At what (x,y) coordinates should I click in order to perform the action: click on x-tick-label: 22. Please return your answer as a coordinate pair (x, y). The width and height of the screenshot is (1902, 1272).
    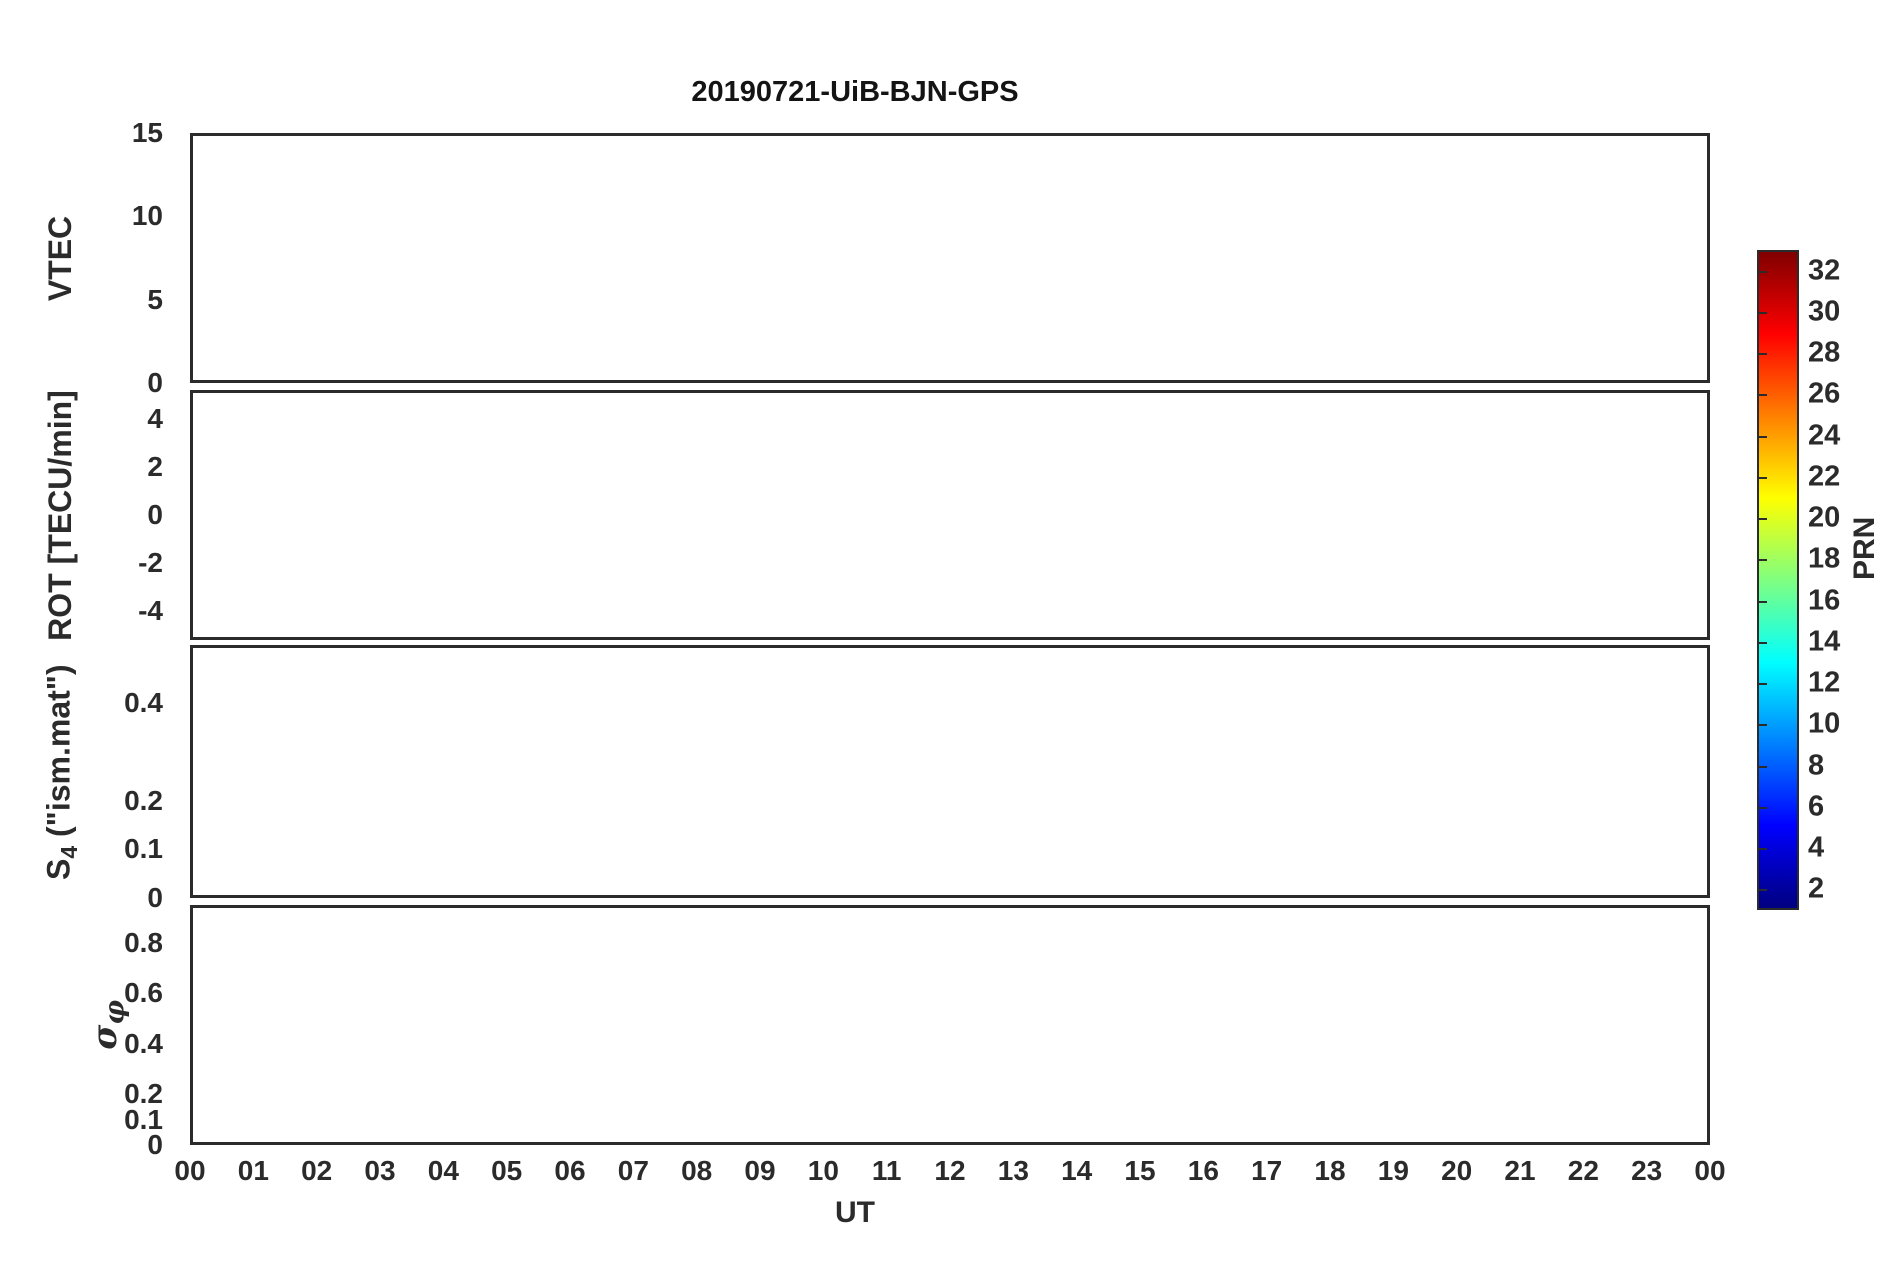
    Looking at the image, I should click on (1583, 1170).